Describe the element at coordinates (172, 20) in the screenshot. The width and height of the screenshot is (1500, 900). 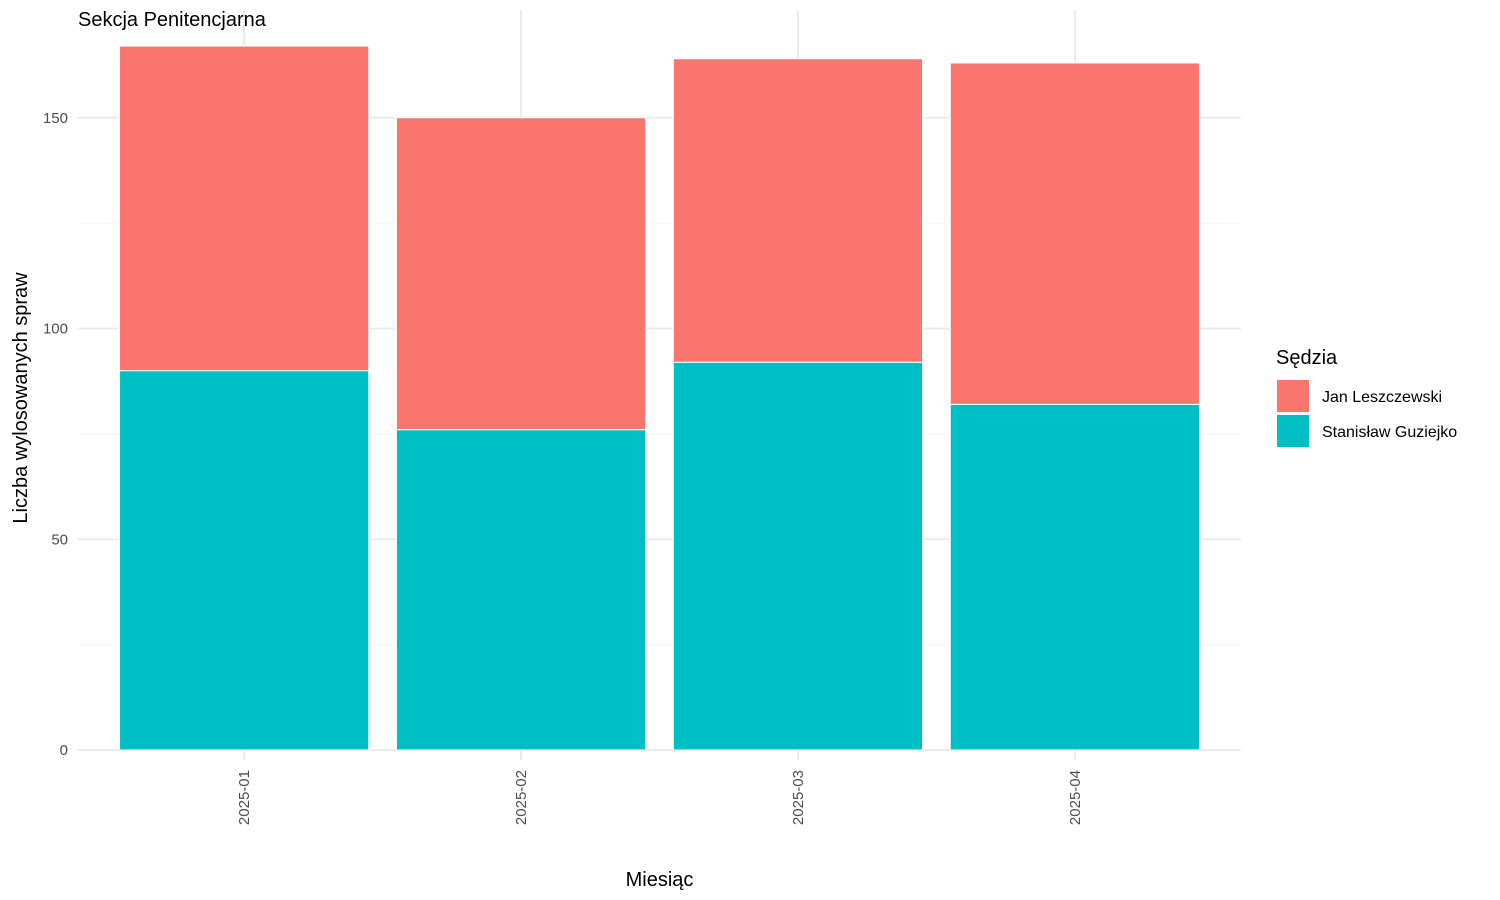
I see `chart-title: Sekcja Penitencjarna` at that location.